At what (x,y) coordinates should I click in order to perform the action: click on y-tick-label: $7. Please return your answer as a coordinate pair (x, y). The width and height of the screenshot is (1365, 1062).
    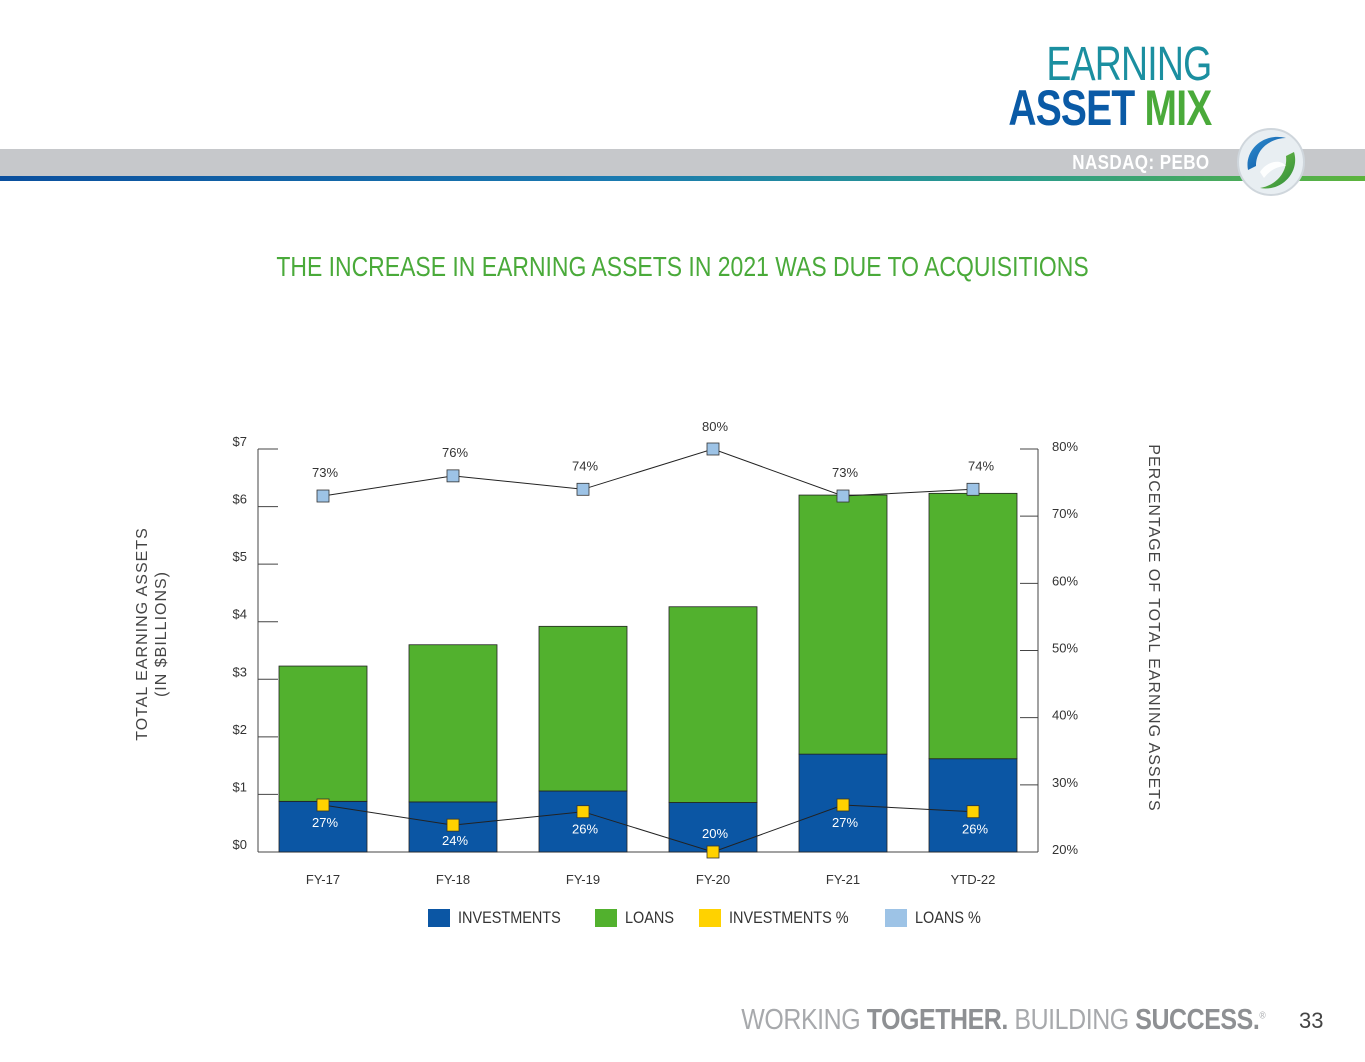
    Looking at the image, I should click on (240, 441).